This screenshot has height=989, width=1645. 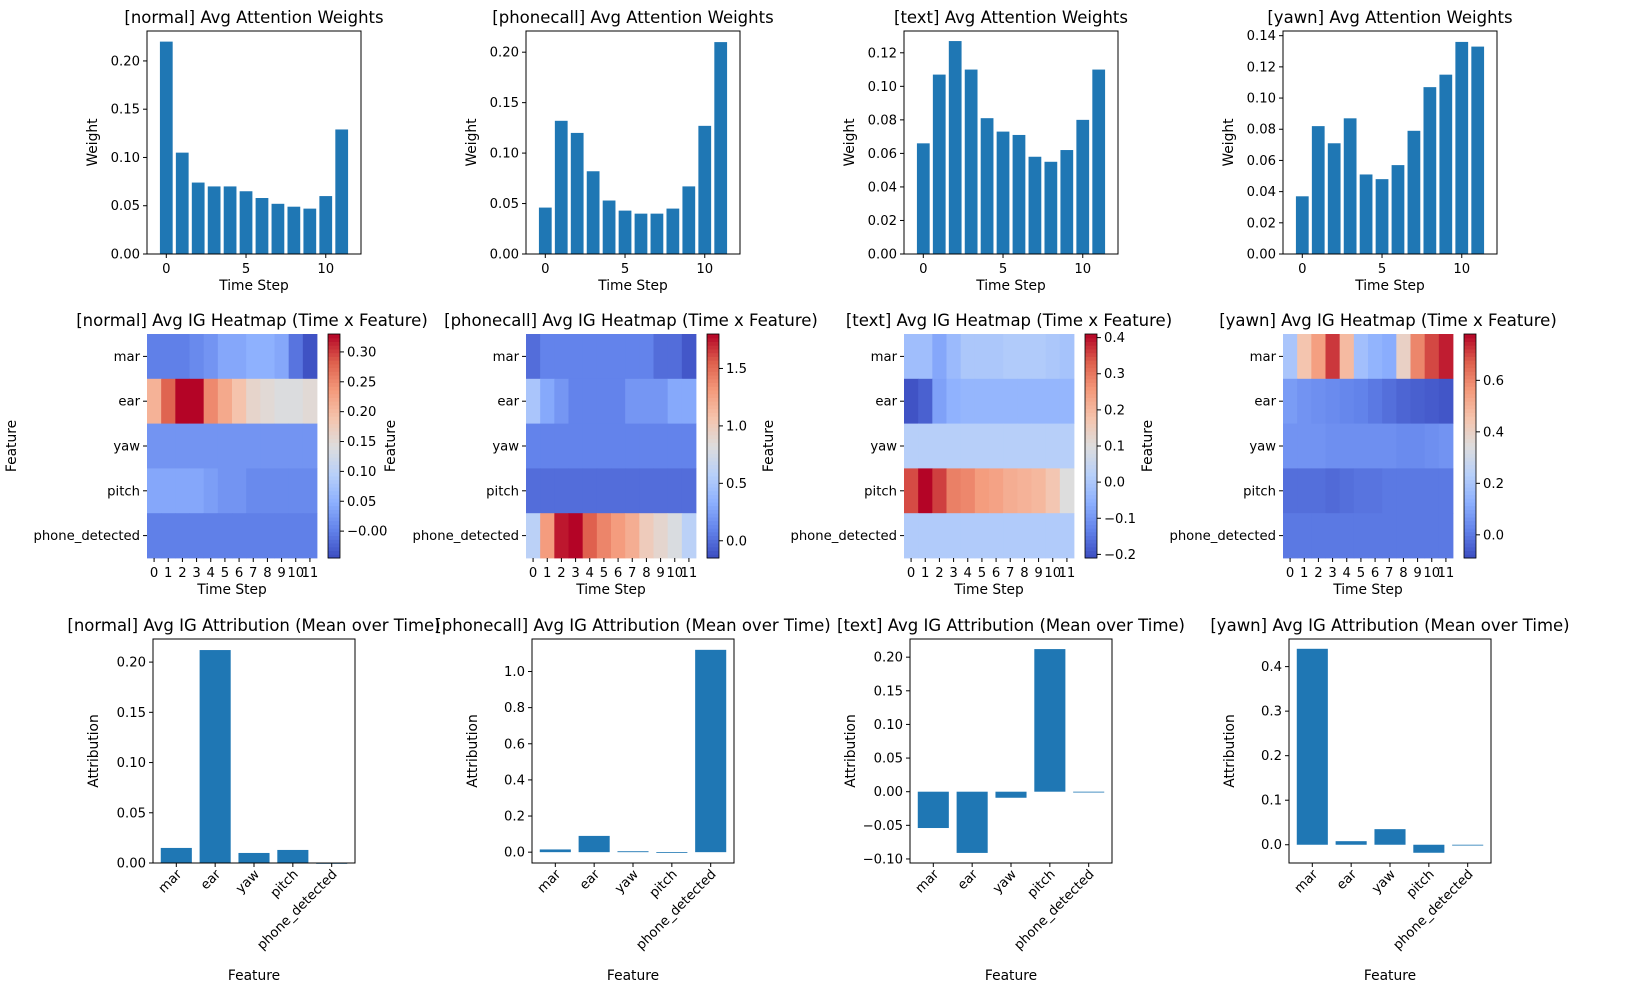 What do you see at coordinates (171, 882) in the screenshot?
I see `x-tick-label: mar` at bounding box center [171, 882].